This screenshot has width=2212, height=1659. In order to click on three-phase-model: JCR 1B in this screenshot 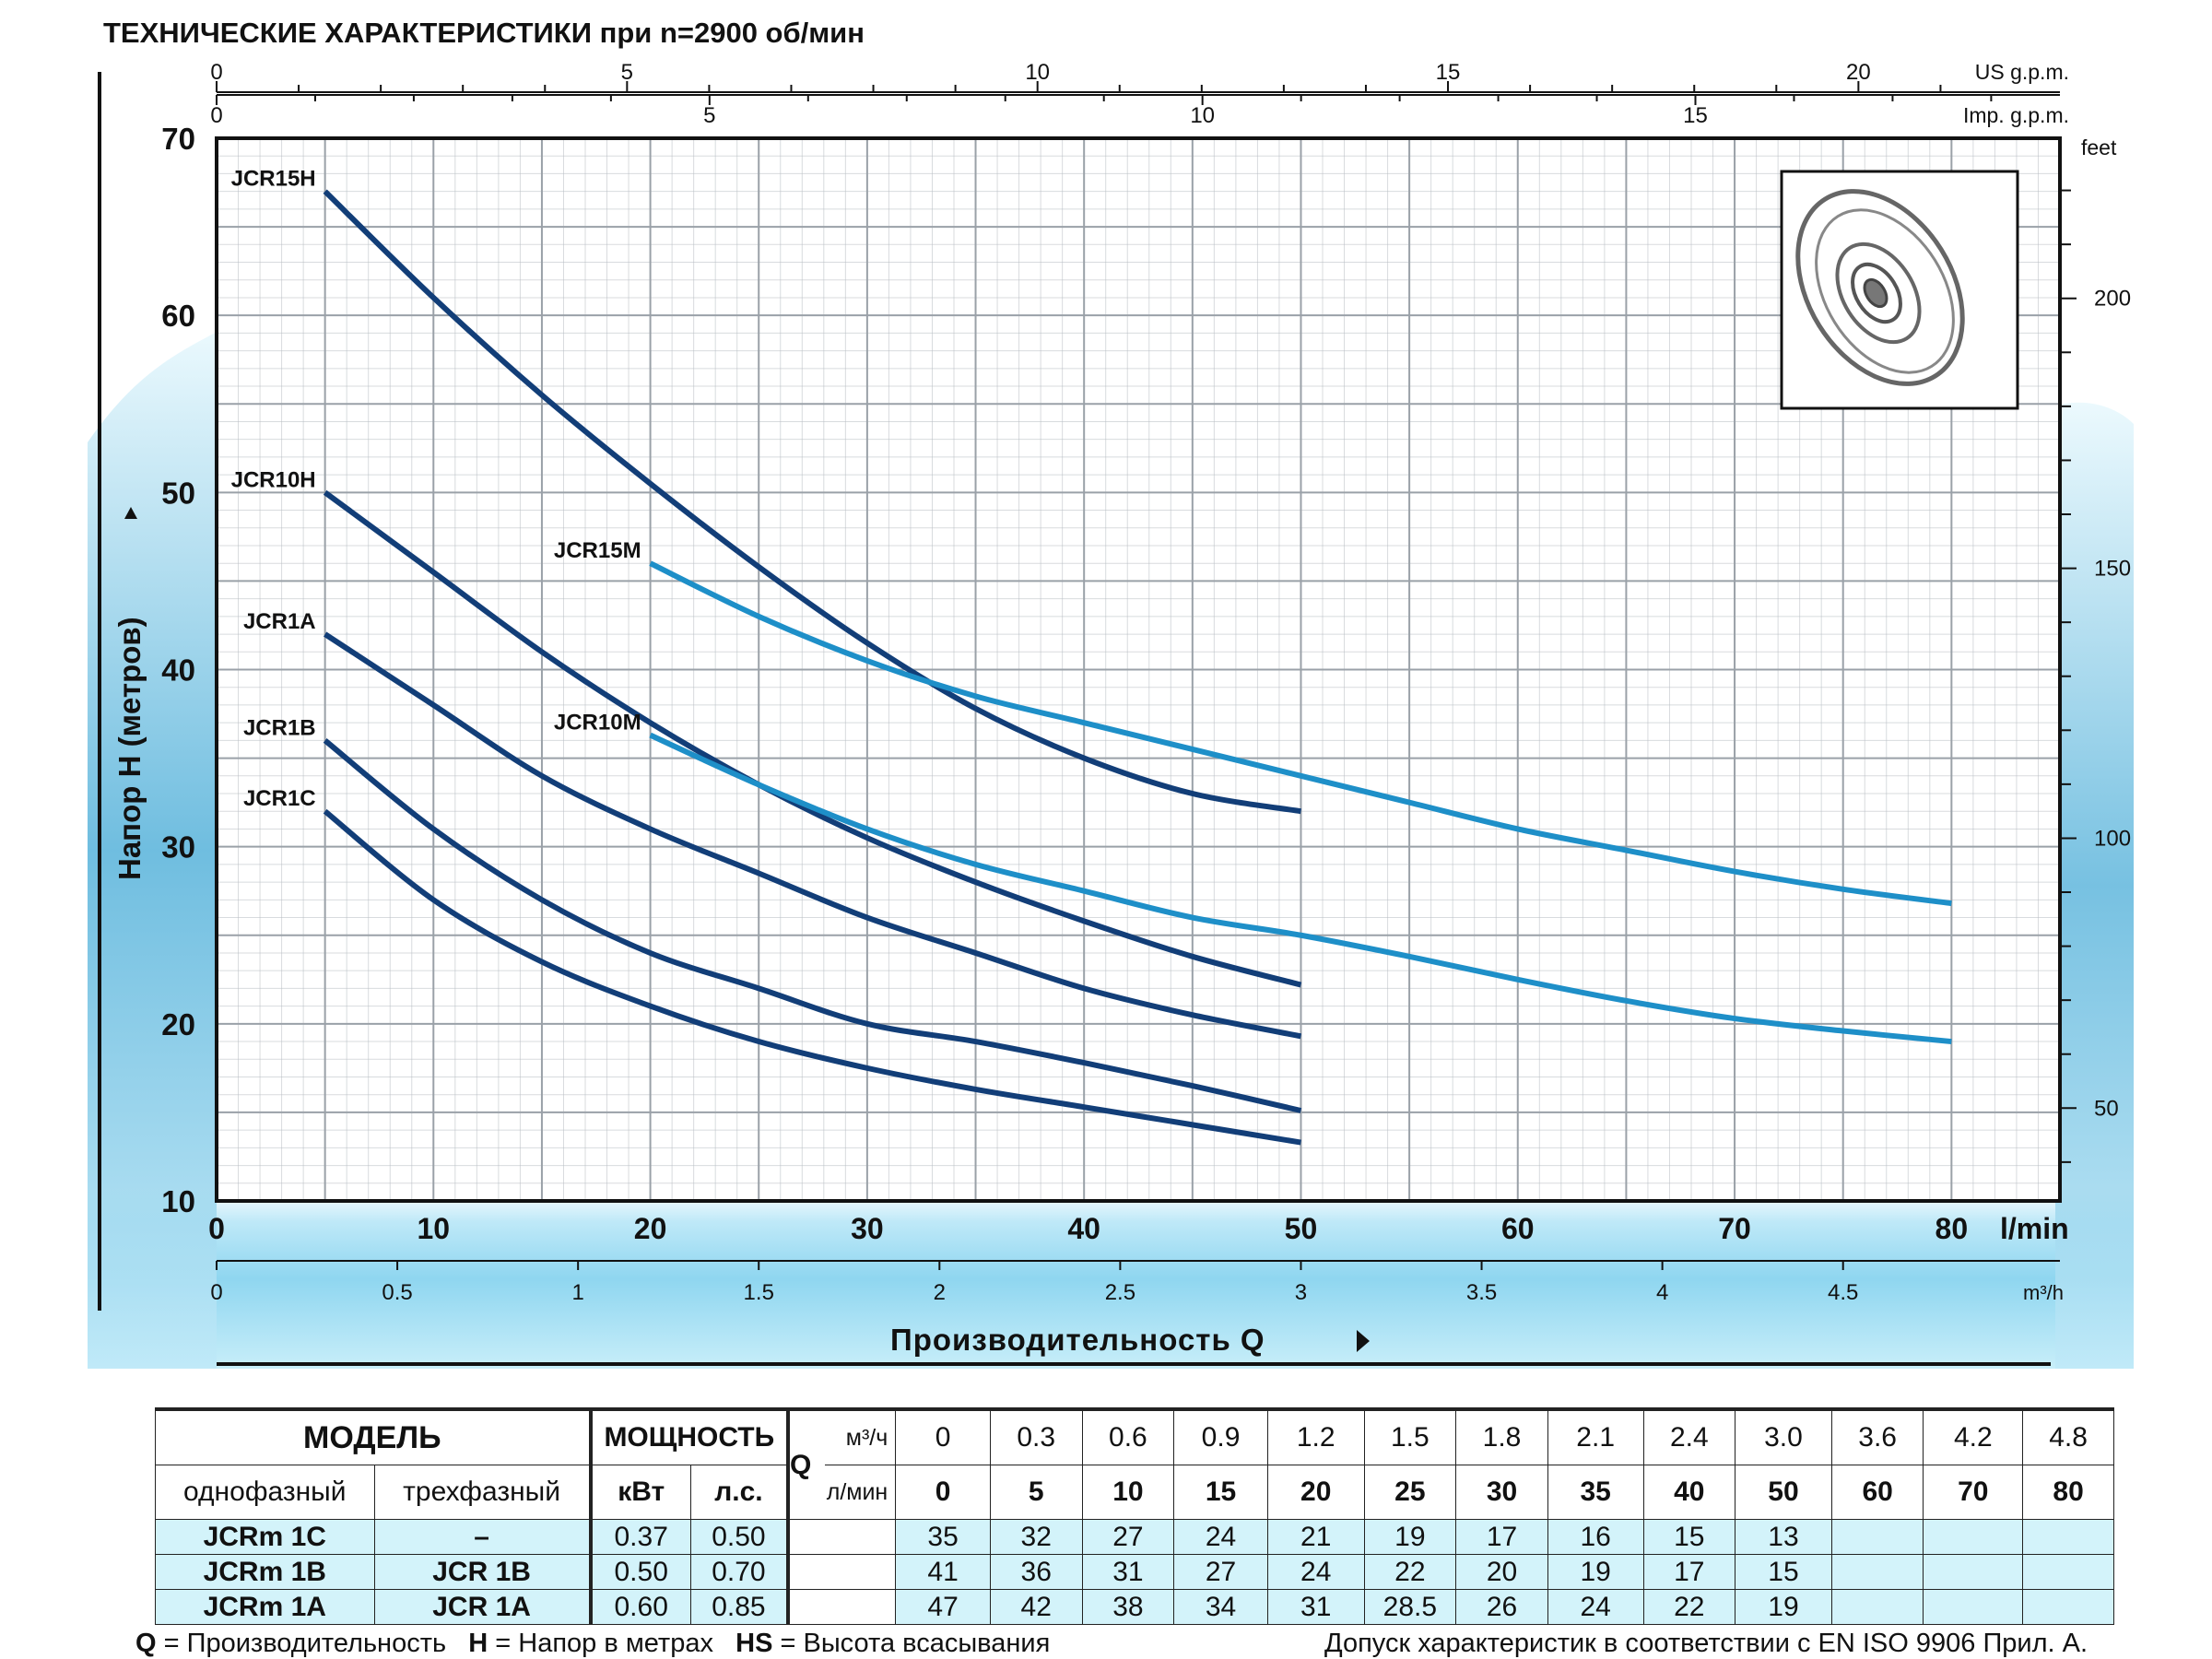, I will do `click(483, 1572)`.